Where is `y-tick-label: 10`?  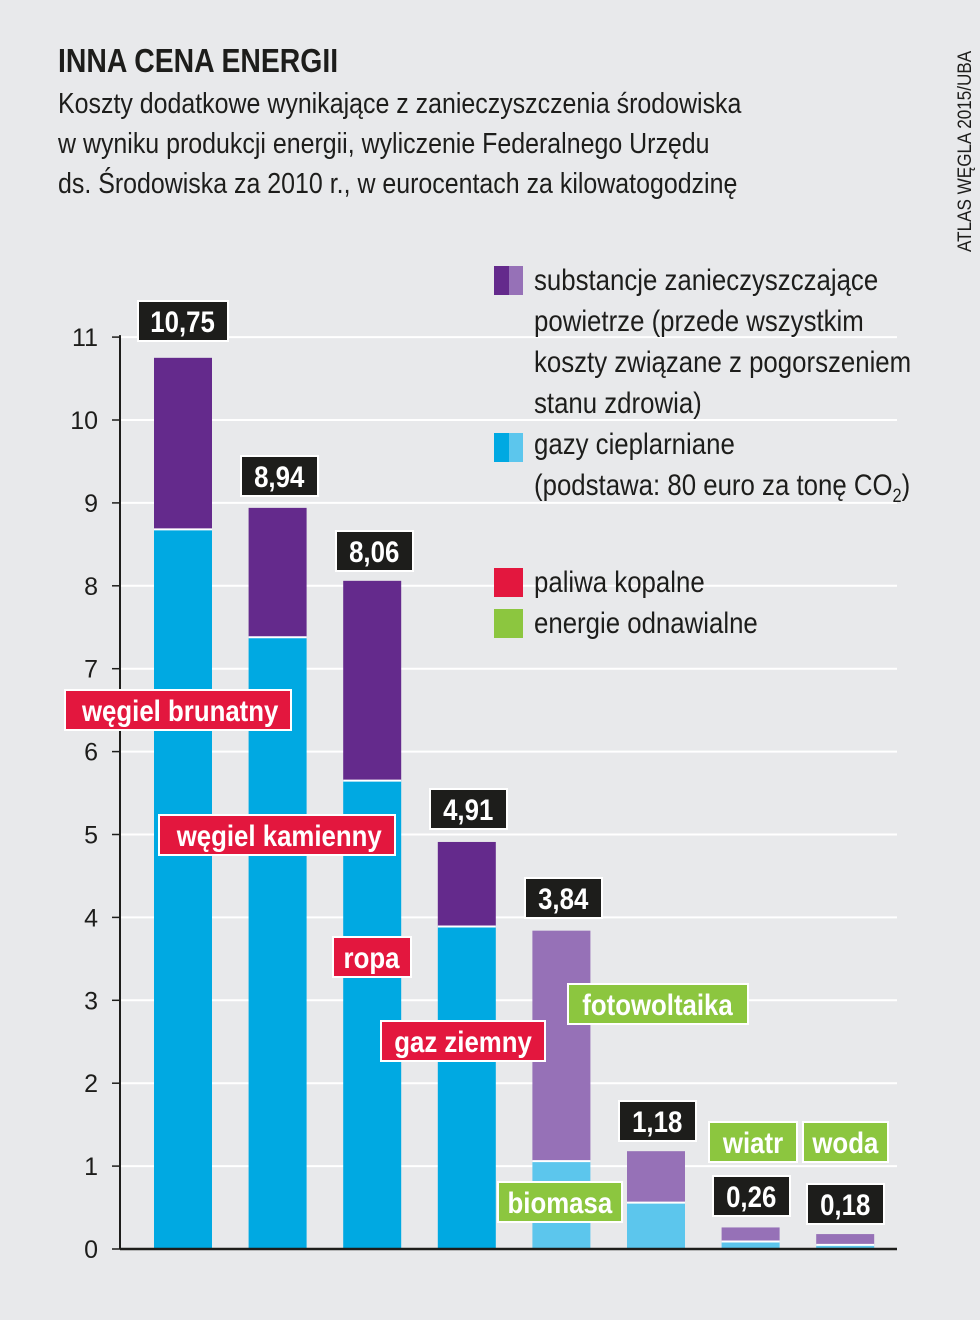
y-tick-label: 10 is located at coordinates (84, 421).